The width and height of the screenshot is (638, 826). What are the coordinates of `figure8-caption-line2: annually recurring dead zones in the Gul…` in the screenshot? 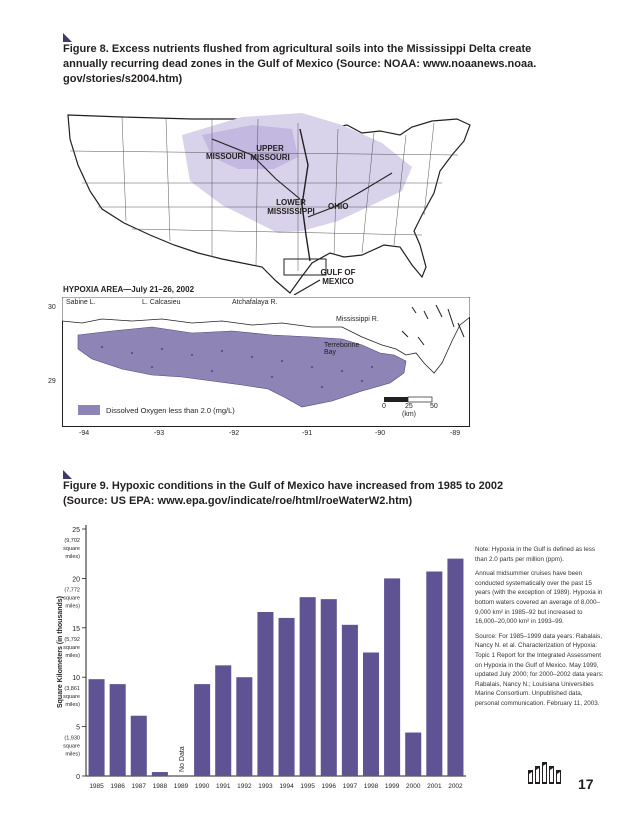 It's located at (300, 64).